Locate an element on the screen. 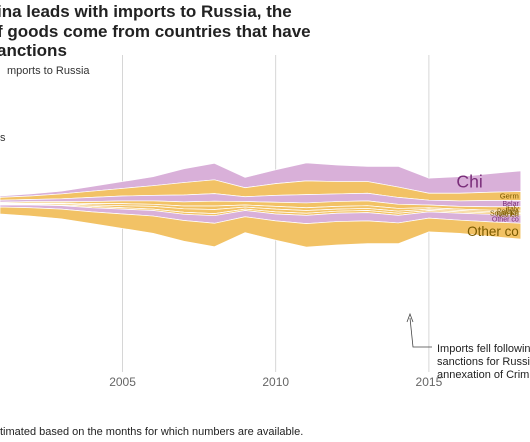  series-label: Netherl is located at coordinates (507, 215).